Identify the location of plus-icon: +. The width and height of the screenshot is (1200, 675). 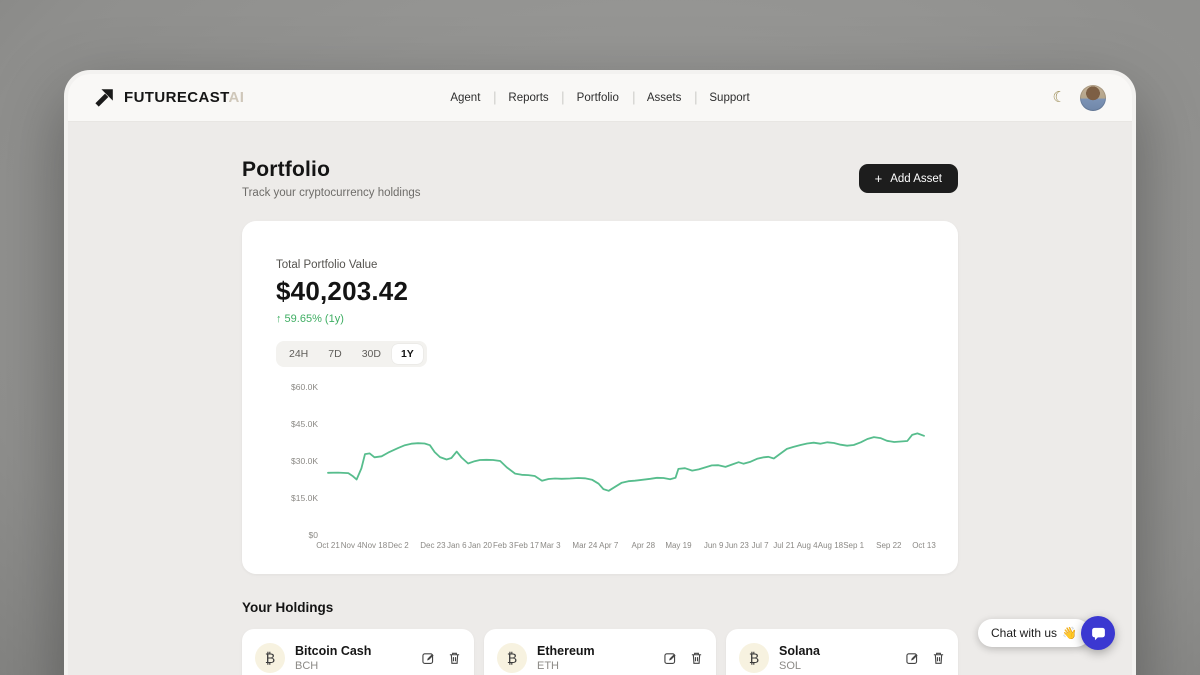
(878, 178).